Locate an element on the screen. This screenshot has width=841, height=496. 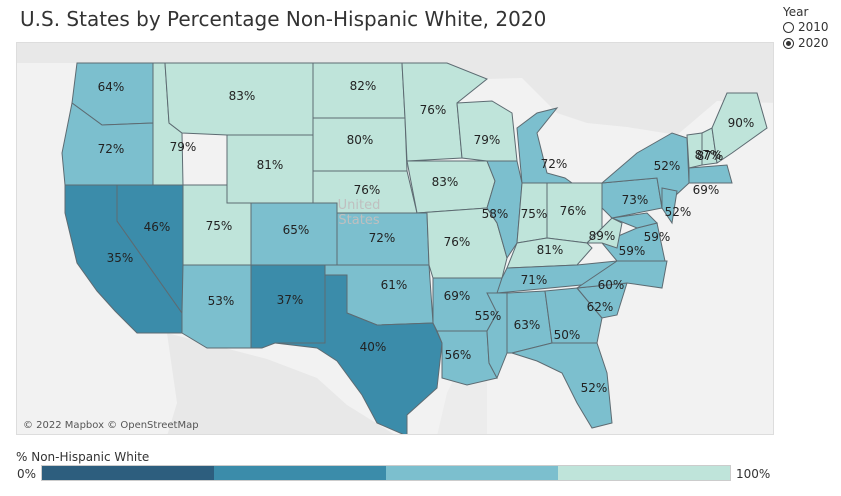
state-region-ma is located at coordinates (710, 174).